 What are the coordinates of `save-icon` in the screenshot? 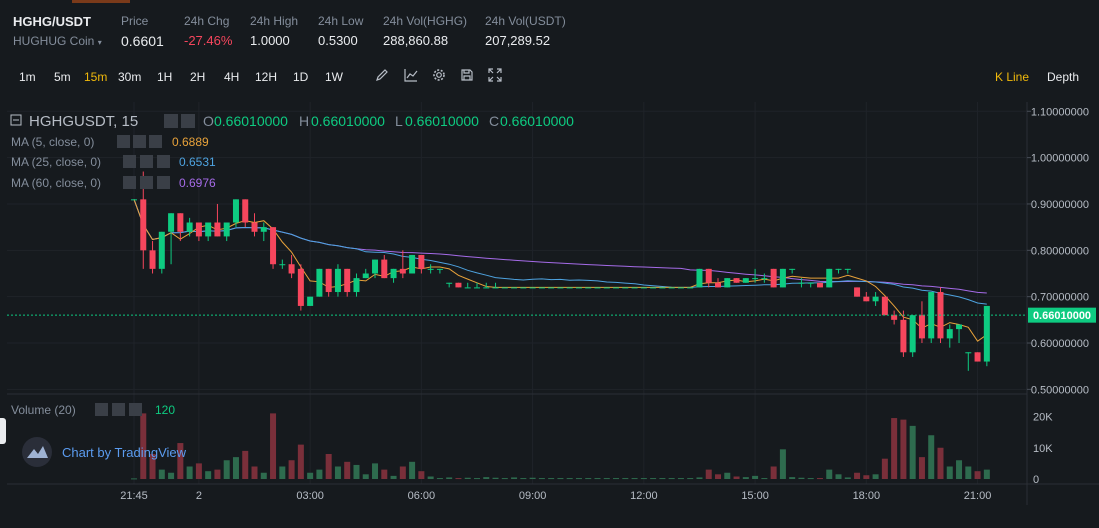 It's located at (467, 76).